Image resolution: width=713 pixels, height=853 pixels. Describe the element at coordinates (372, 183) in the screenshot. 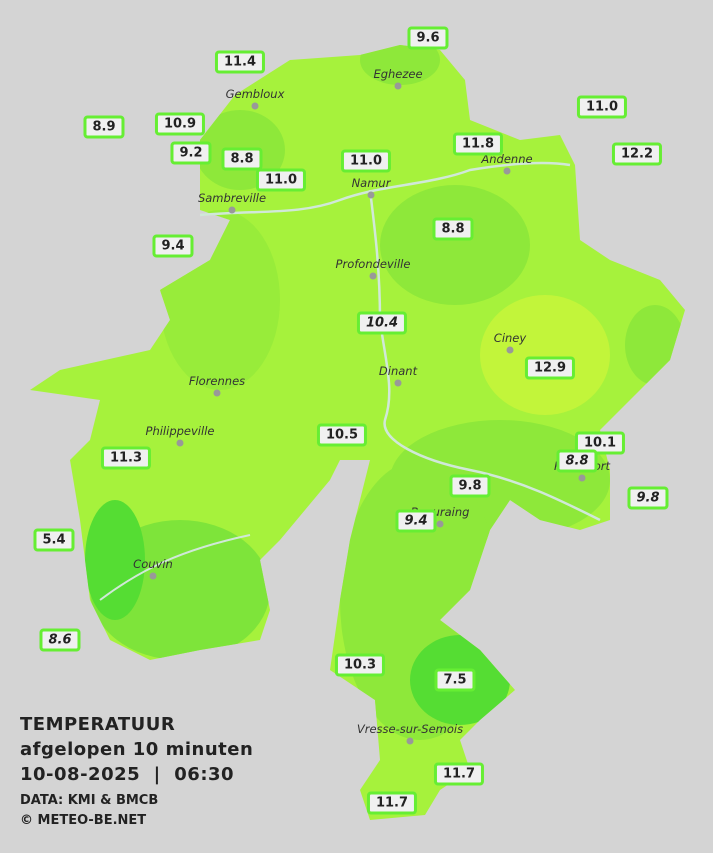

I see `place-name: Namur` at that location.